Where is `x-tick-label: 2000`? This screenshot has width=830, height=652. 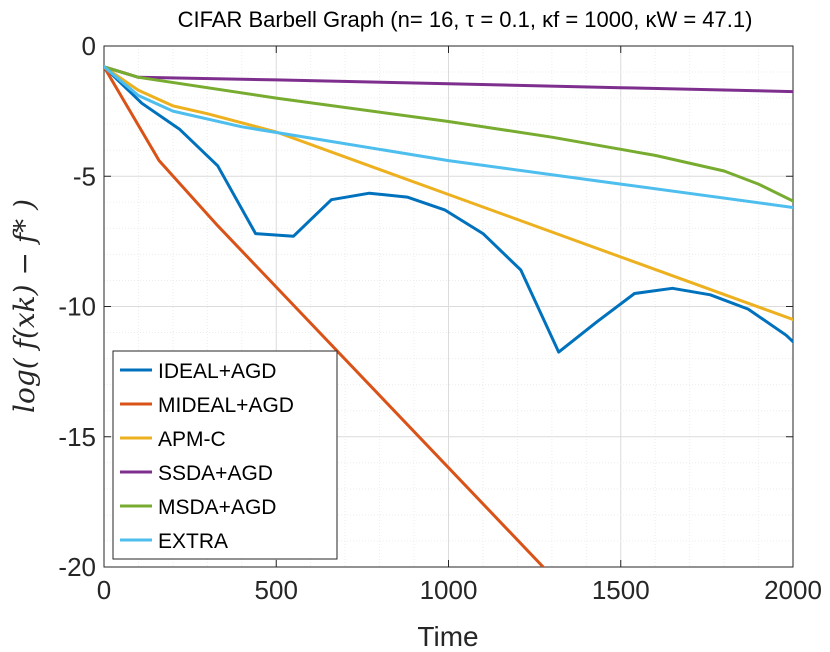
x-tick-label: 2000 is located at coordinates (793, 590).